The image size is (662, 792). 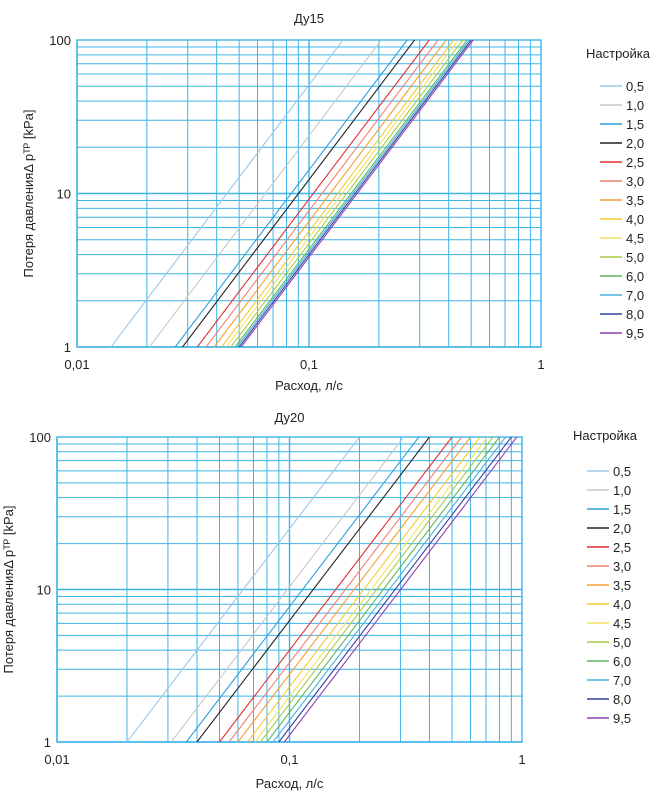 What do you see at coordinates (309, 18) in the screenshot?
I see `chart-title: Ду15` at bounding box center [309, 18].